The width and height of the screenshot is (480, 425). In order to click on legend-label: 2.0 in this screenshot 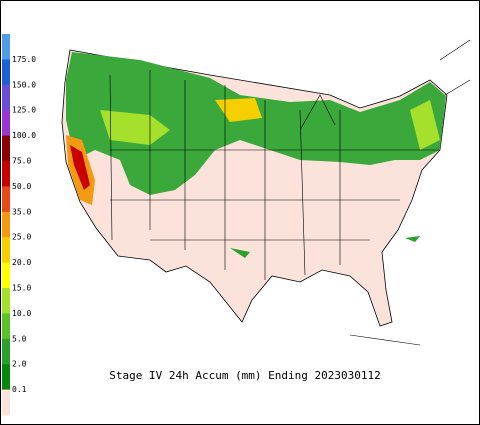, I will do `click(19, 364)`.